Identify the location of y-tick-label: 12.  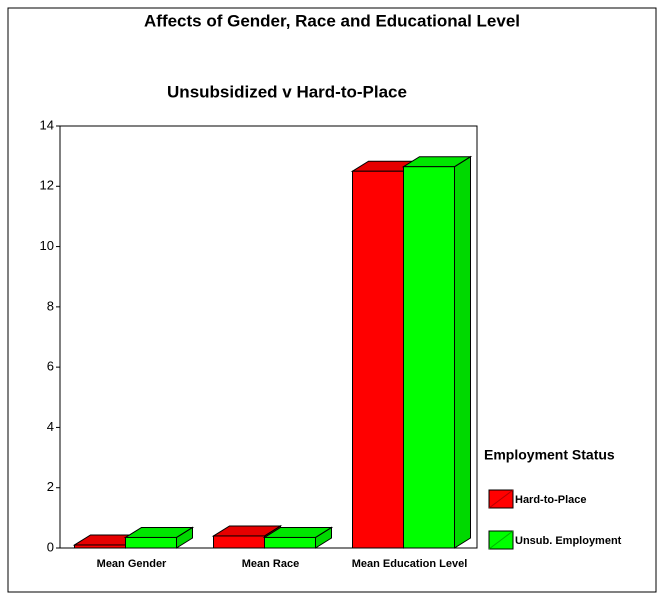
(47, 185).